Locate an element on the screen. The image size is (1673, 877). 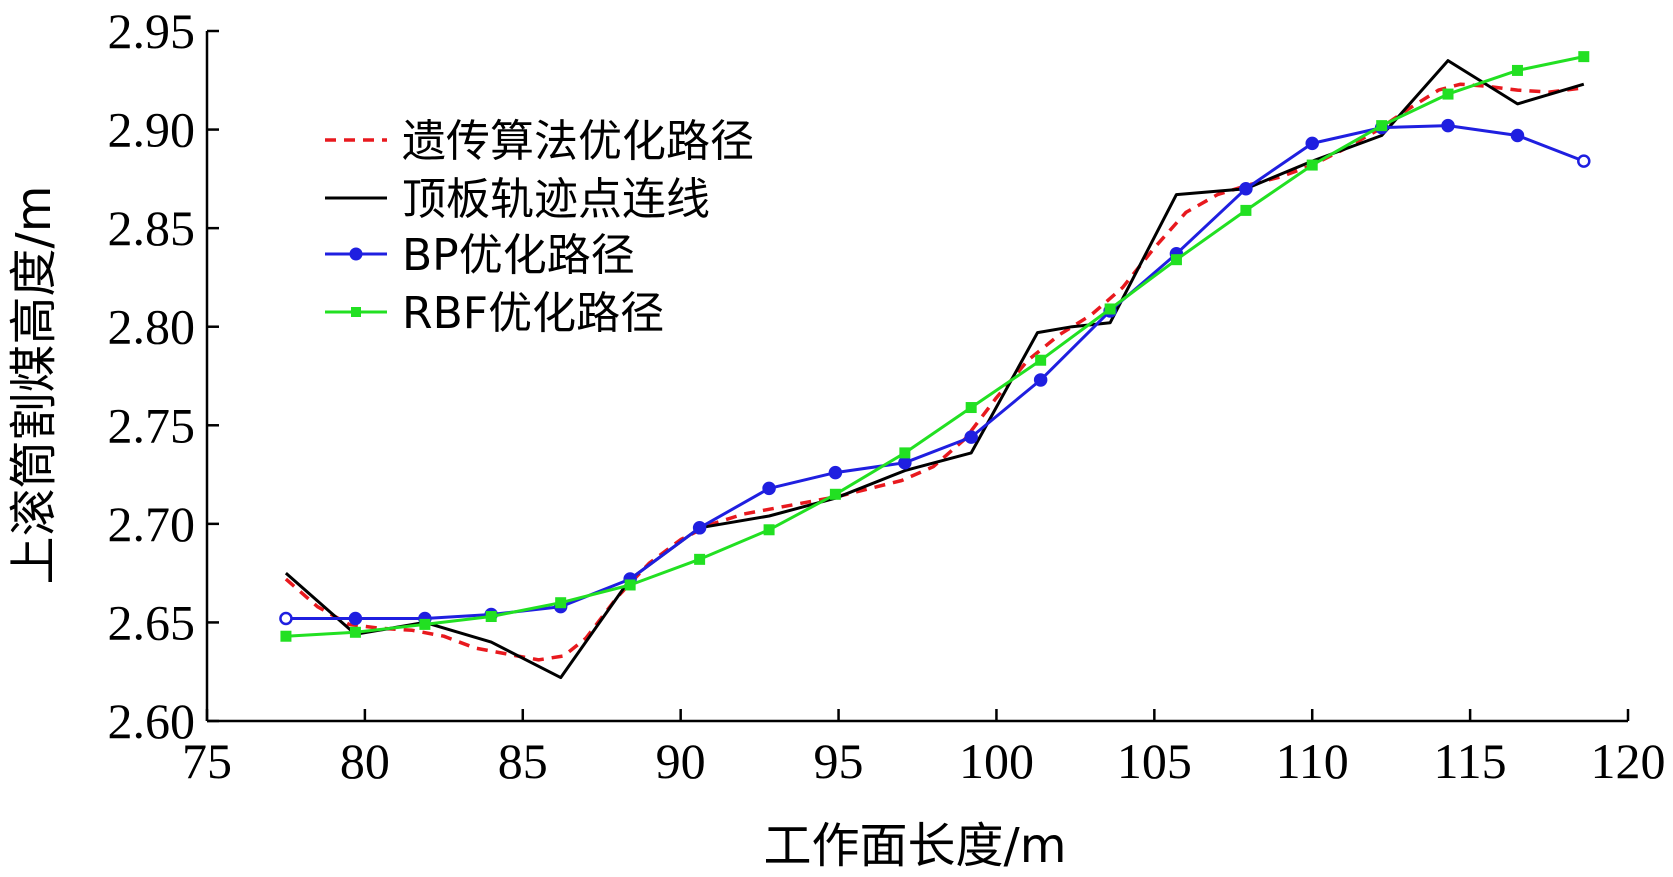
legend-item-rbf-path: RBF优化路径 is located at coordinates (494, 313).